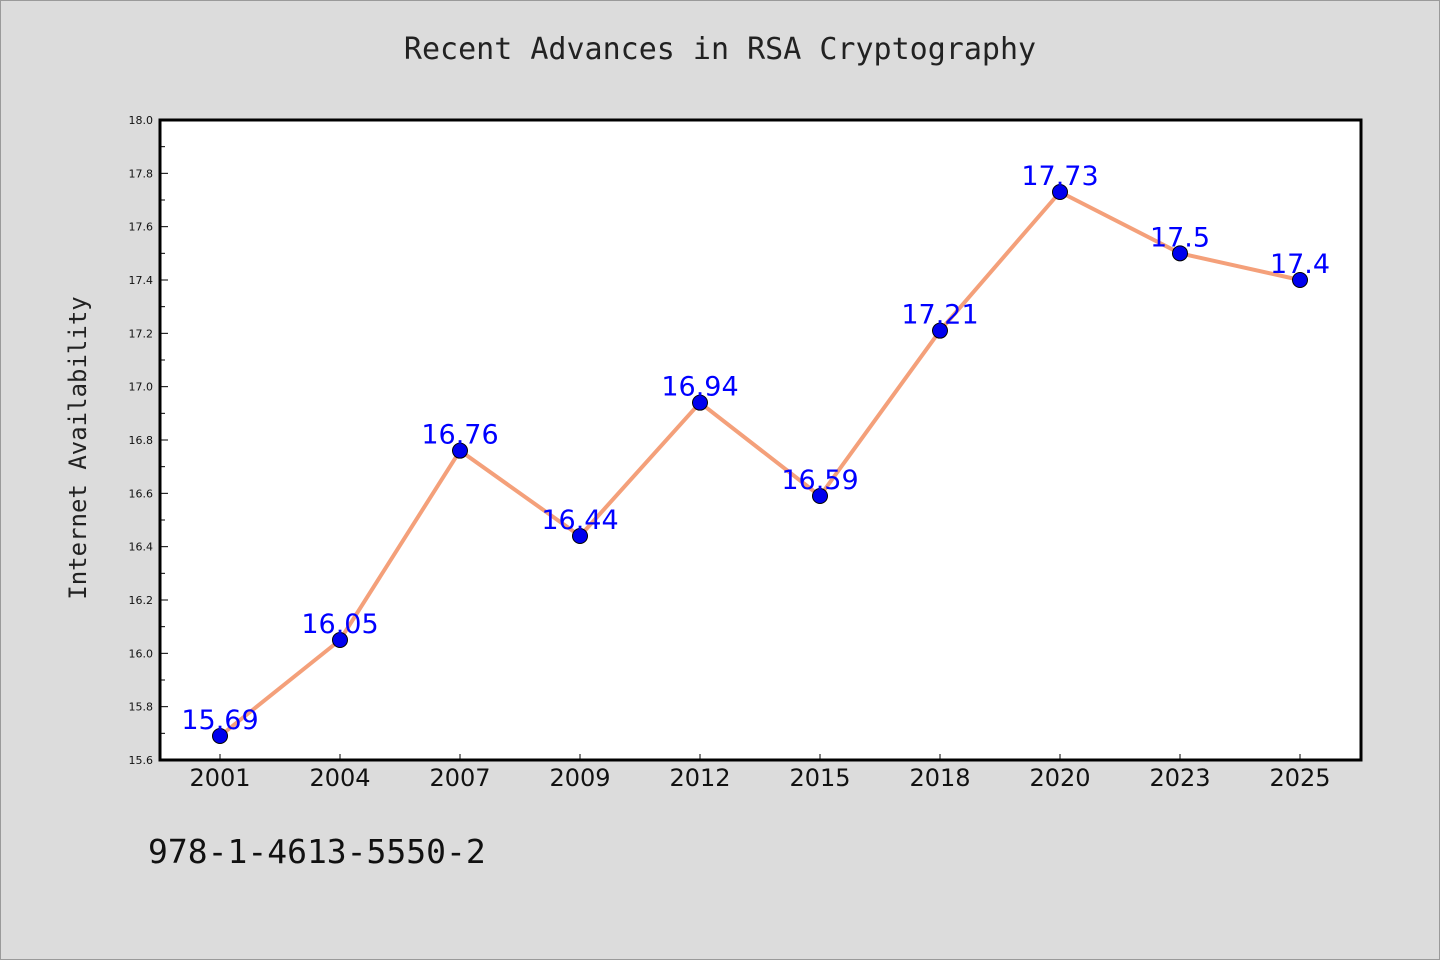  What do you see at coordinates (141, 227) in the screenshot?
I see `y-tick-label: 17.6` at bounding box center [141, 227].